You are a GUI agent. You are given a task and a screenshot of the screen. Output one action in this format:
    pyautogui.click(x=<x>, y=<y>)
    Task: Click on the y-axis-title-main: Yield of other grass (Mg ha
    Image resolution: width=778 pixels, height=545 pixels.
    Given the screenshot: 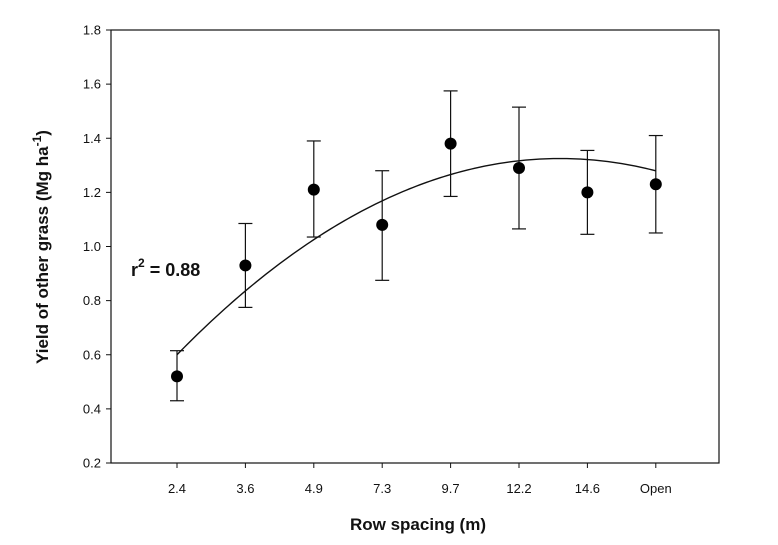 What is the action you would take?
    pyautogui.click(x=42, y=255)
    